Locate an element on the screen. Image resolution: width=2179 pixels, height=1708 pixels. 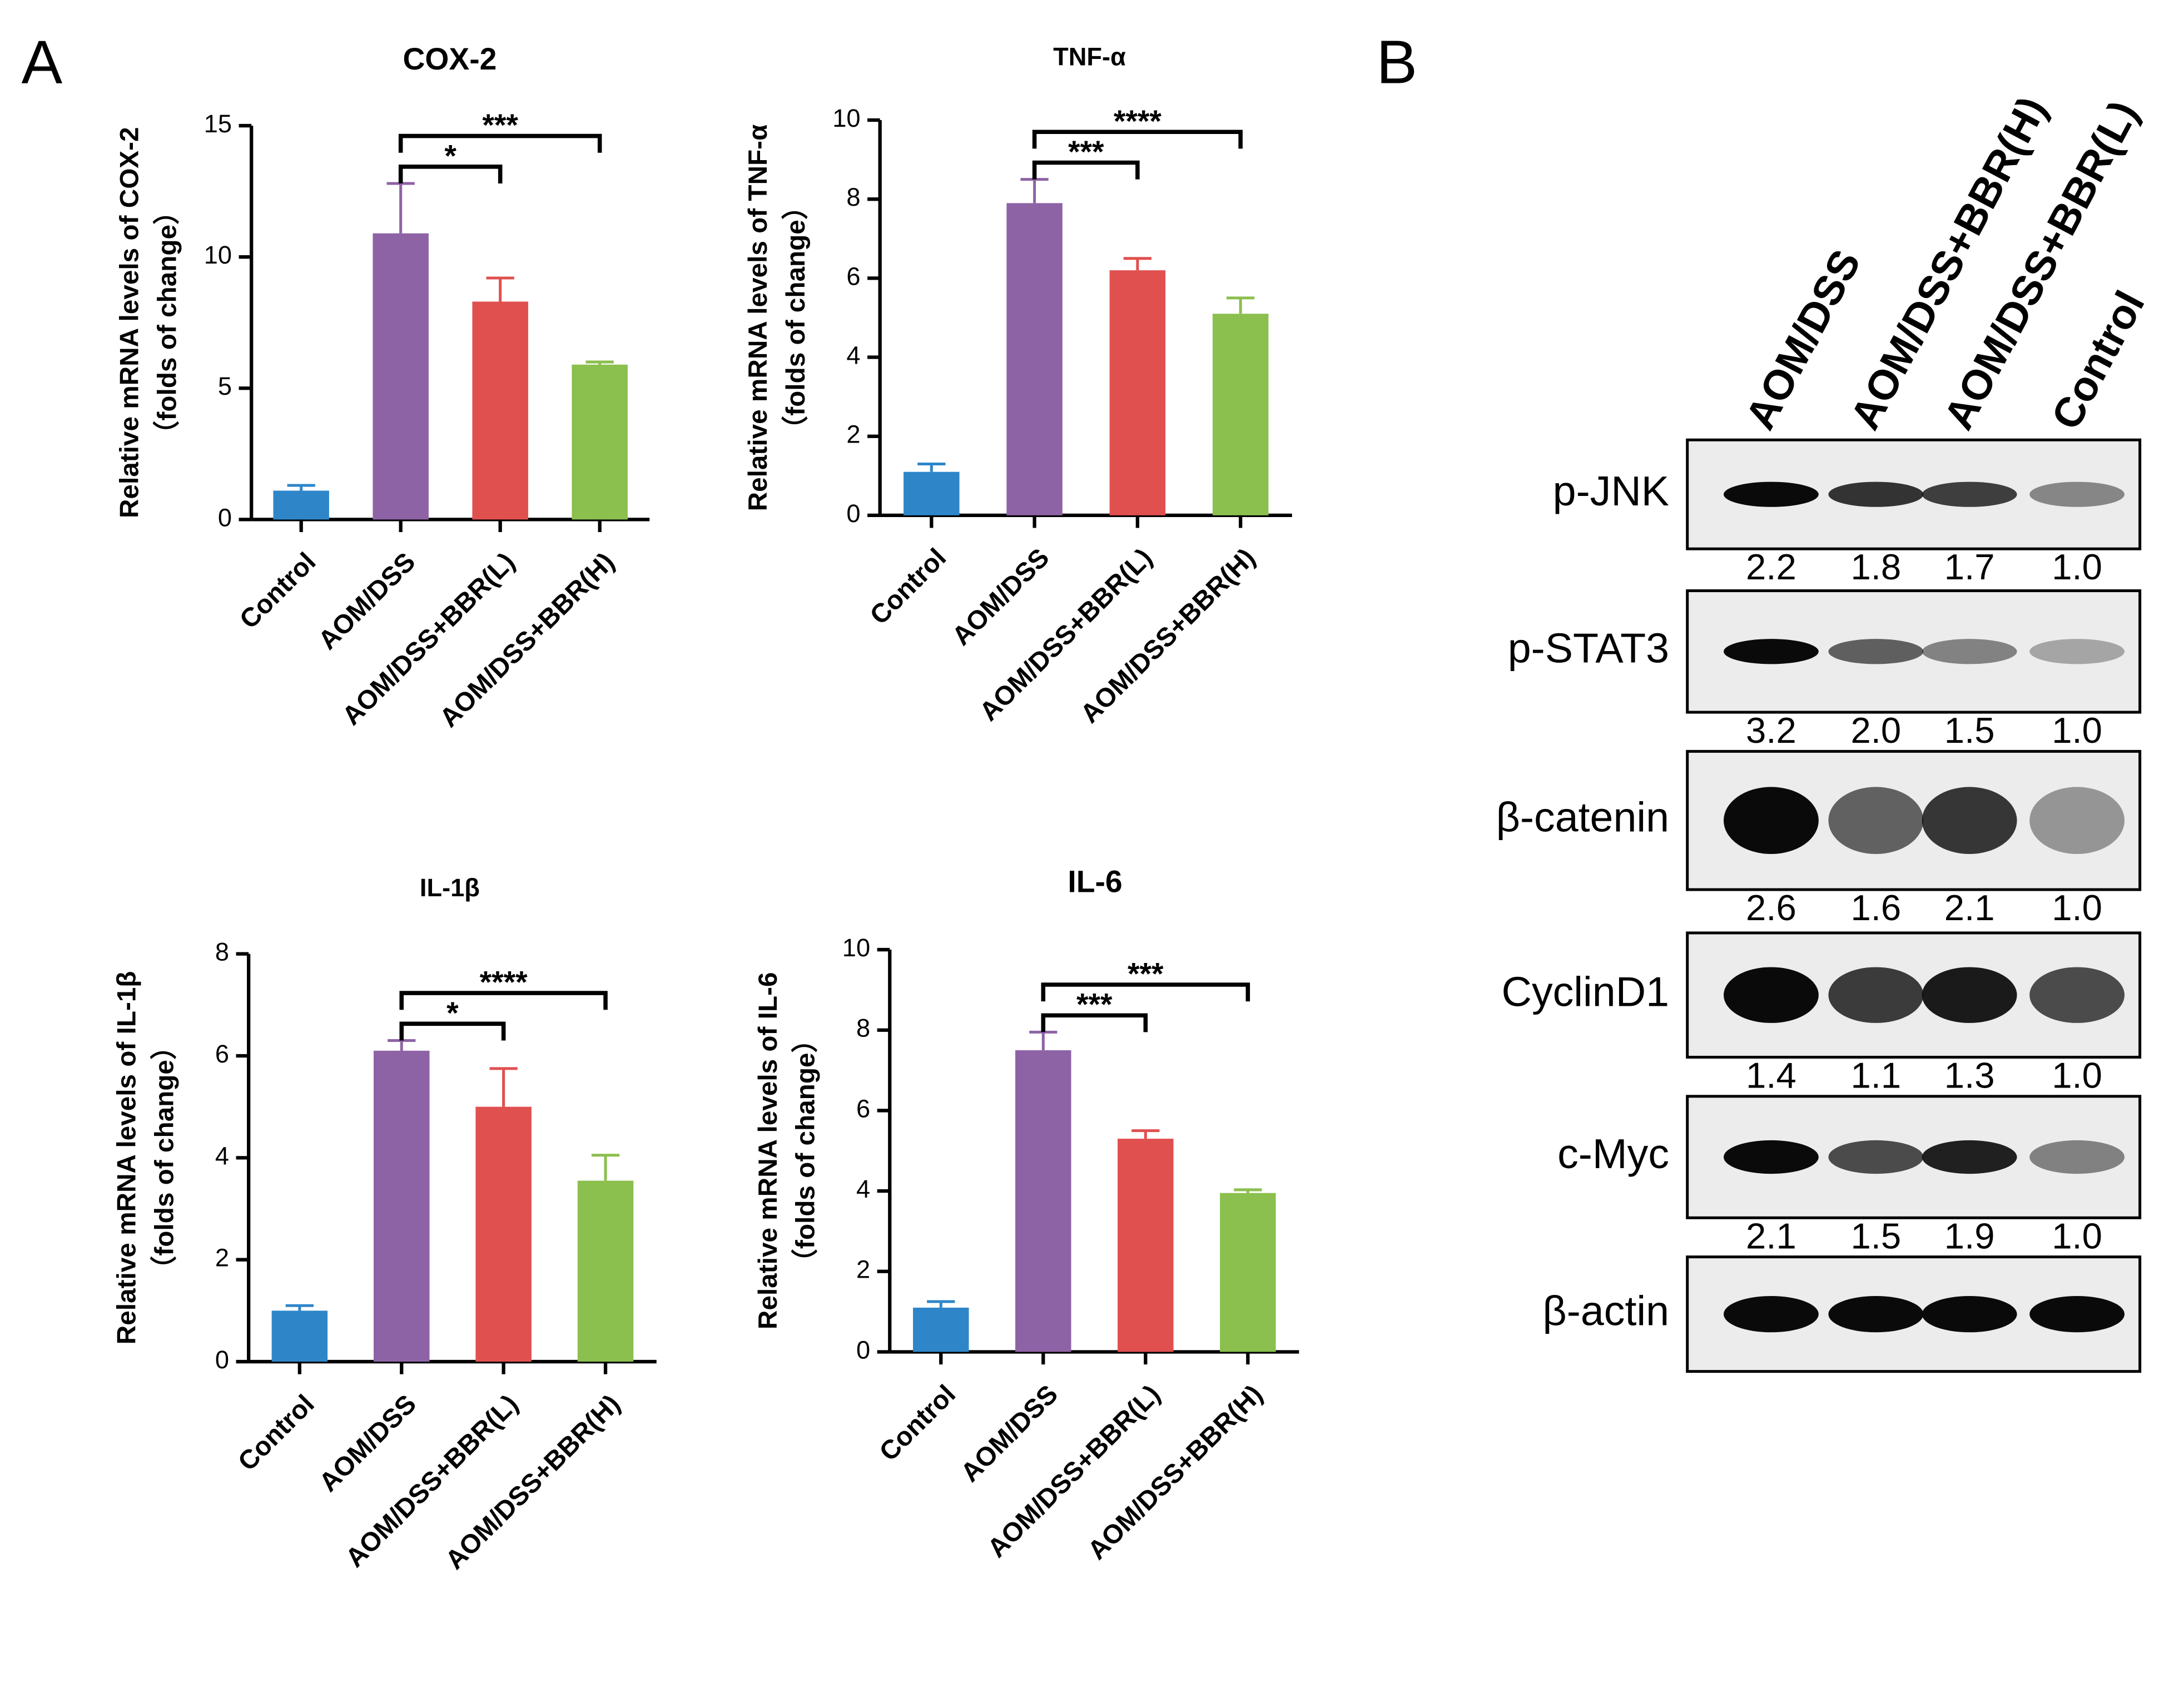
significance-label: **** is located at coordinates (504, 982).